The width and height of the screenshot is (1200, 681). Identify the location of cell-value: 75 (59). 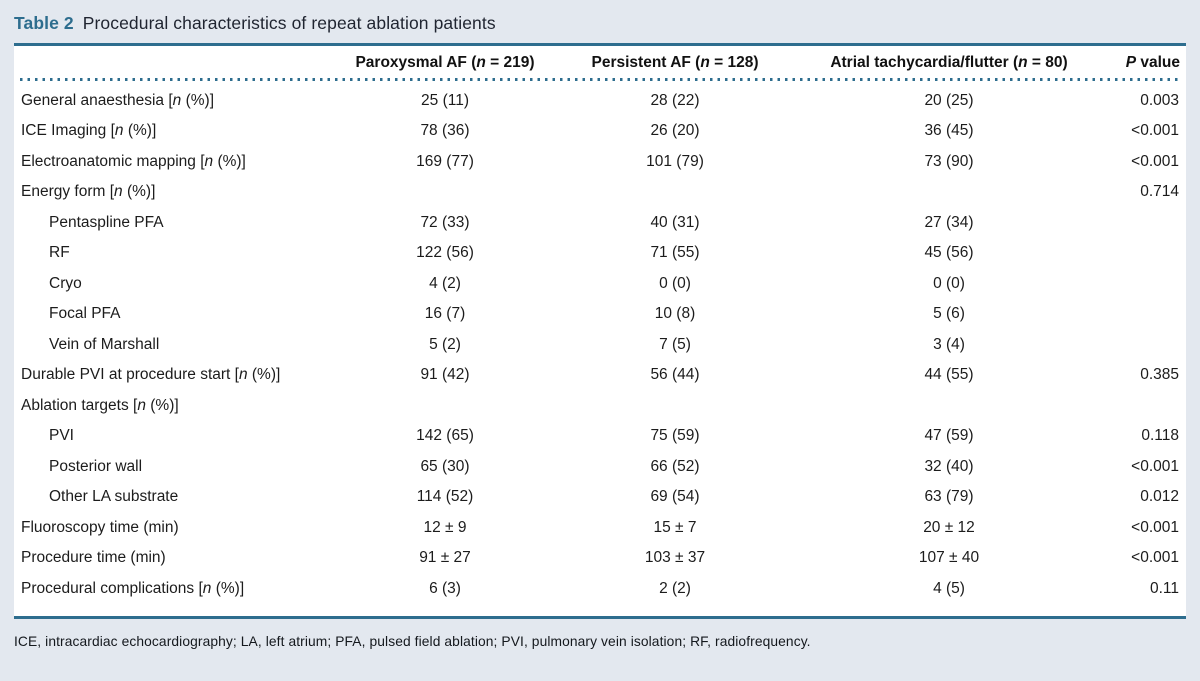
(675, 436).